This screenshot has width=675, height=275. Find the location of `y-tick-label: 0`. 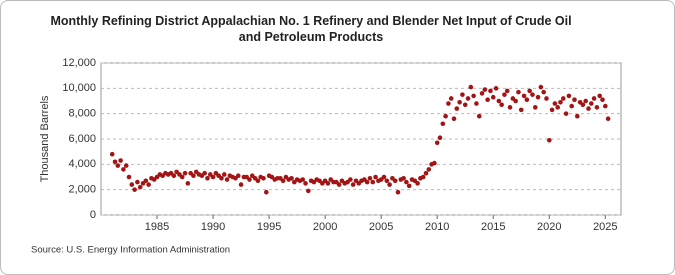

y-tick-label: 0 is located at coordinates (93, 215).